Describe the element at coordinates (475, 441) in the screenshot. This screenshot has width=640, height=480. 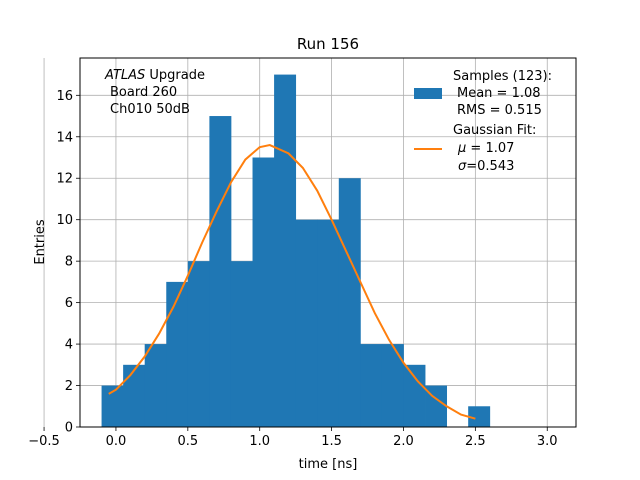
I see `x-tick-label: 2.5` at that location.